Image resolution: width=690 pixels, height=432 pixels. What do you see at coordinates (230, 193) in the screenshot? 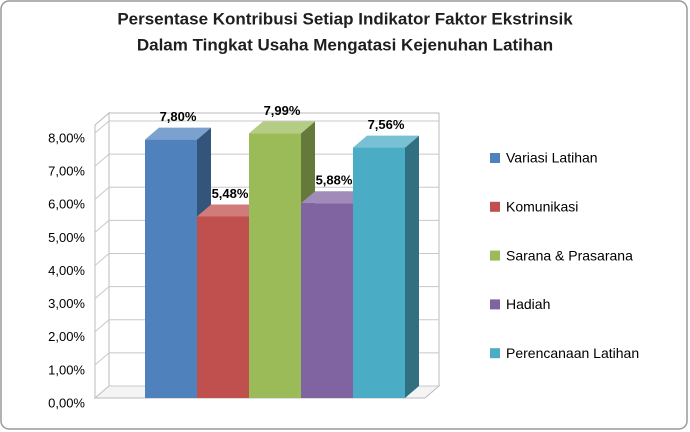
I see `value-label: 5,48%` at bounding box center [230, 193].